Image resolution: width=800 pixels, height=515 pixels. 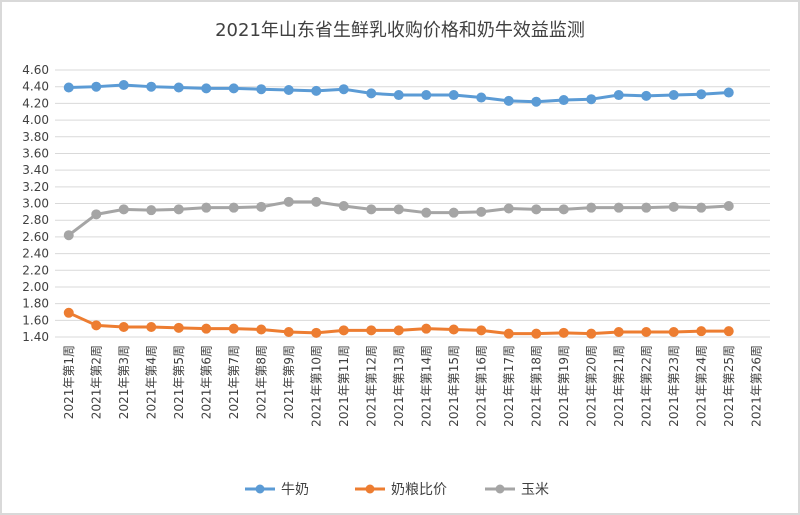 I want to click on y-tick-label: 4.60, so click(x=35, y=70).